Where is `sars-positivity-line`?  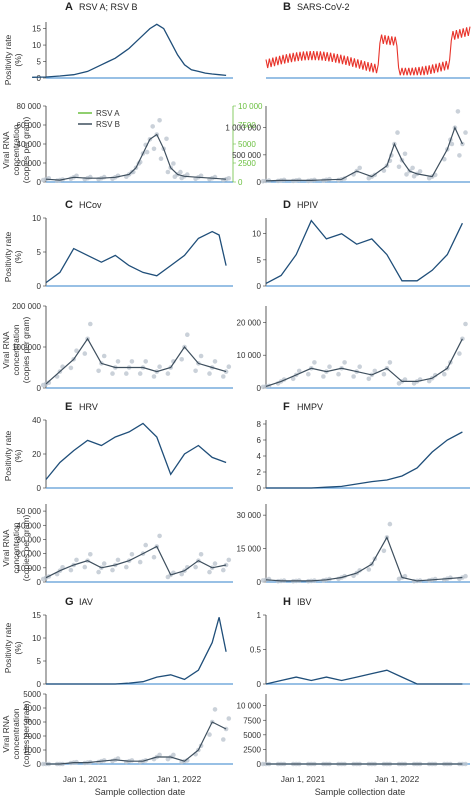
sars-positivity-line is located at coordinates (368, 51).